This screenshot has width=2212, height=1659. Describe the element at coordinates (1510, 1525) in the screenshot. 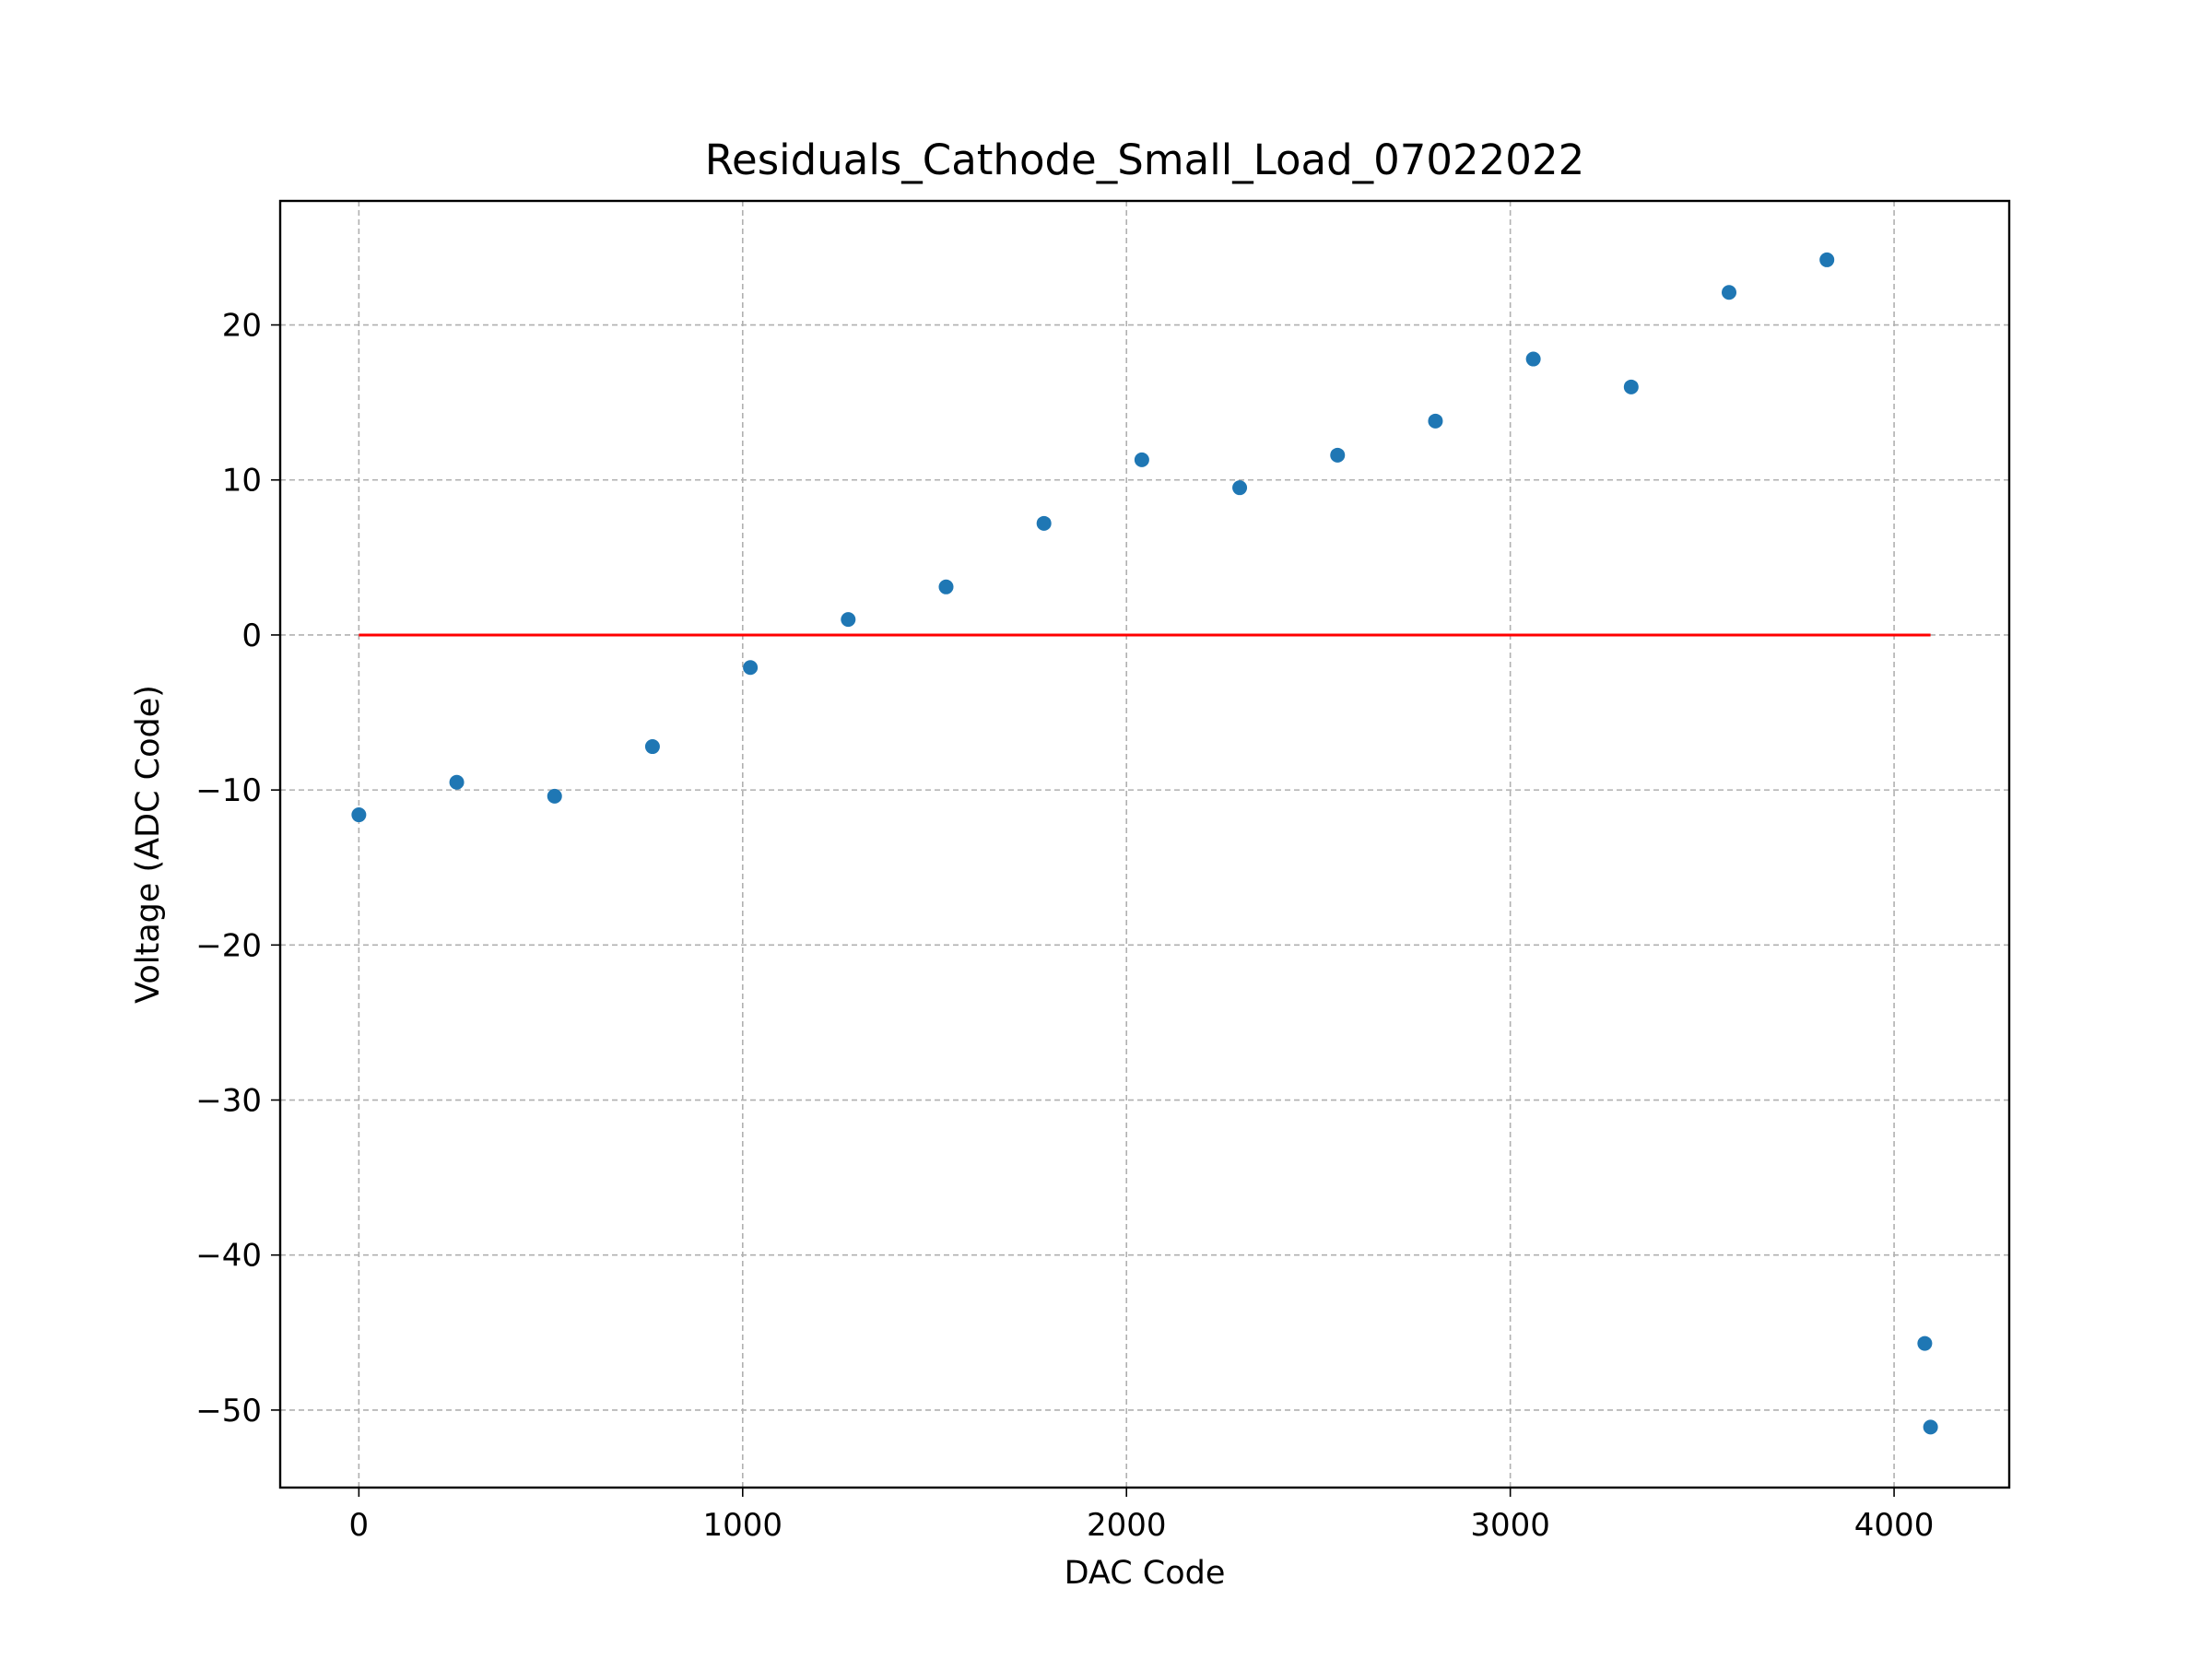

I see `x-tick-label: 3000` at that location.